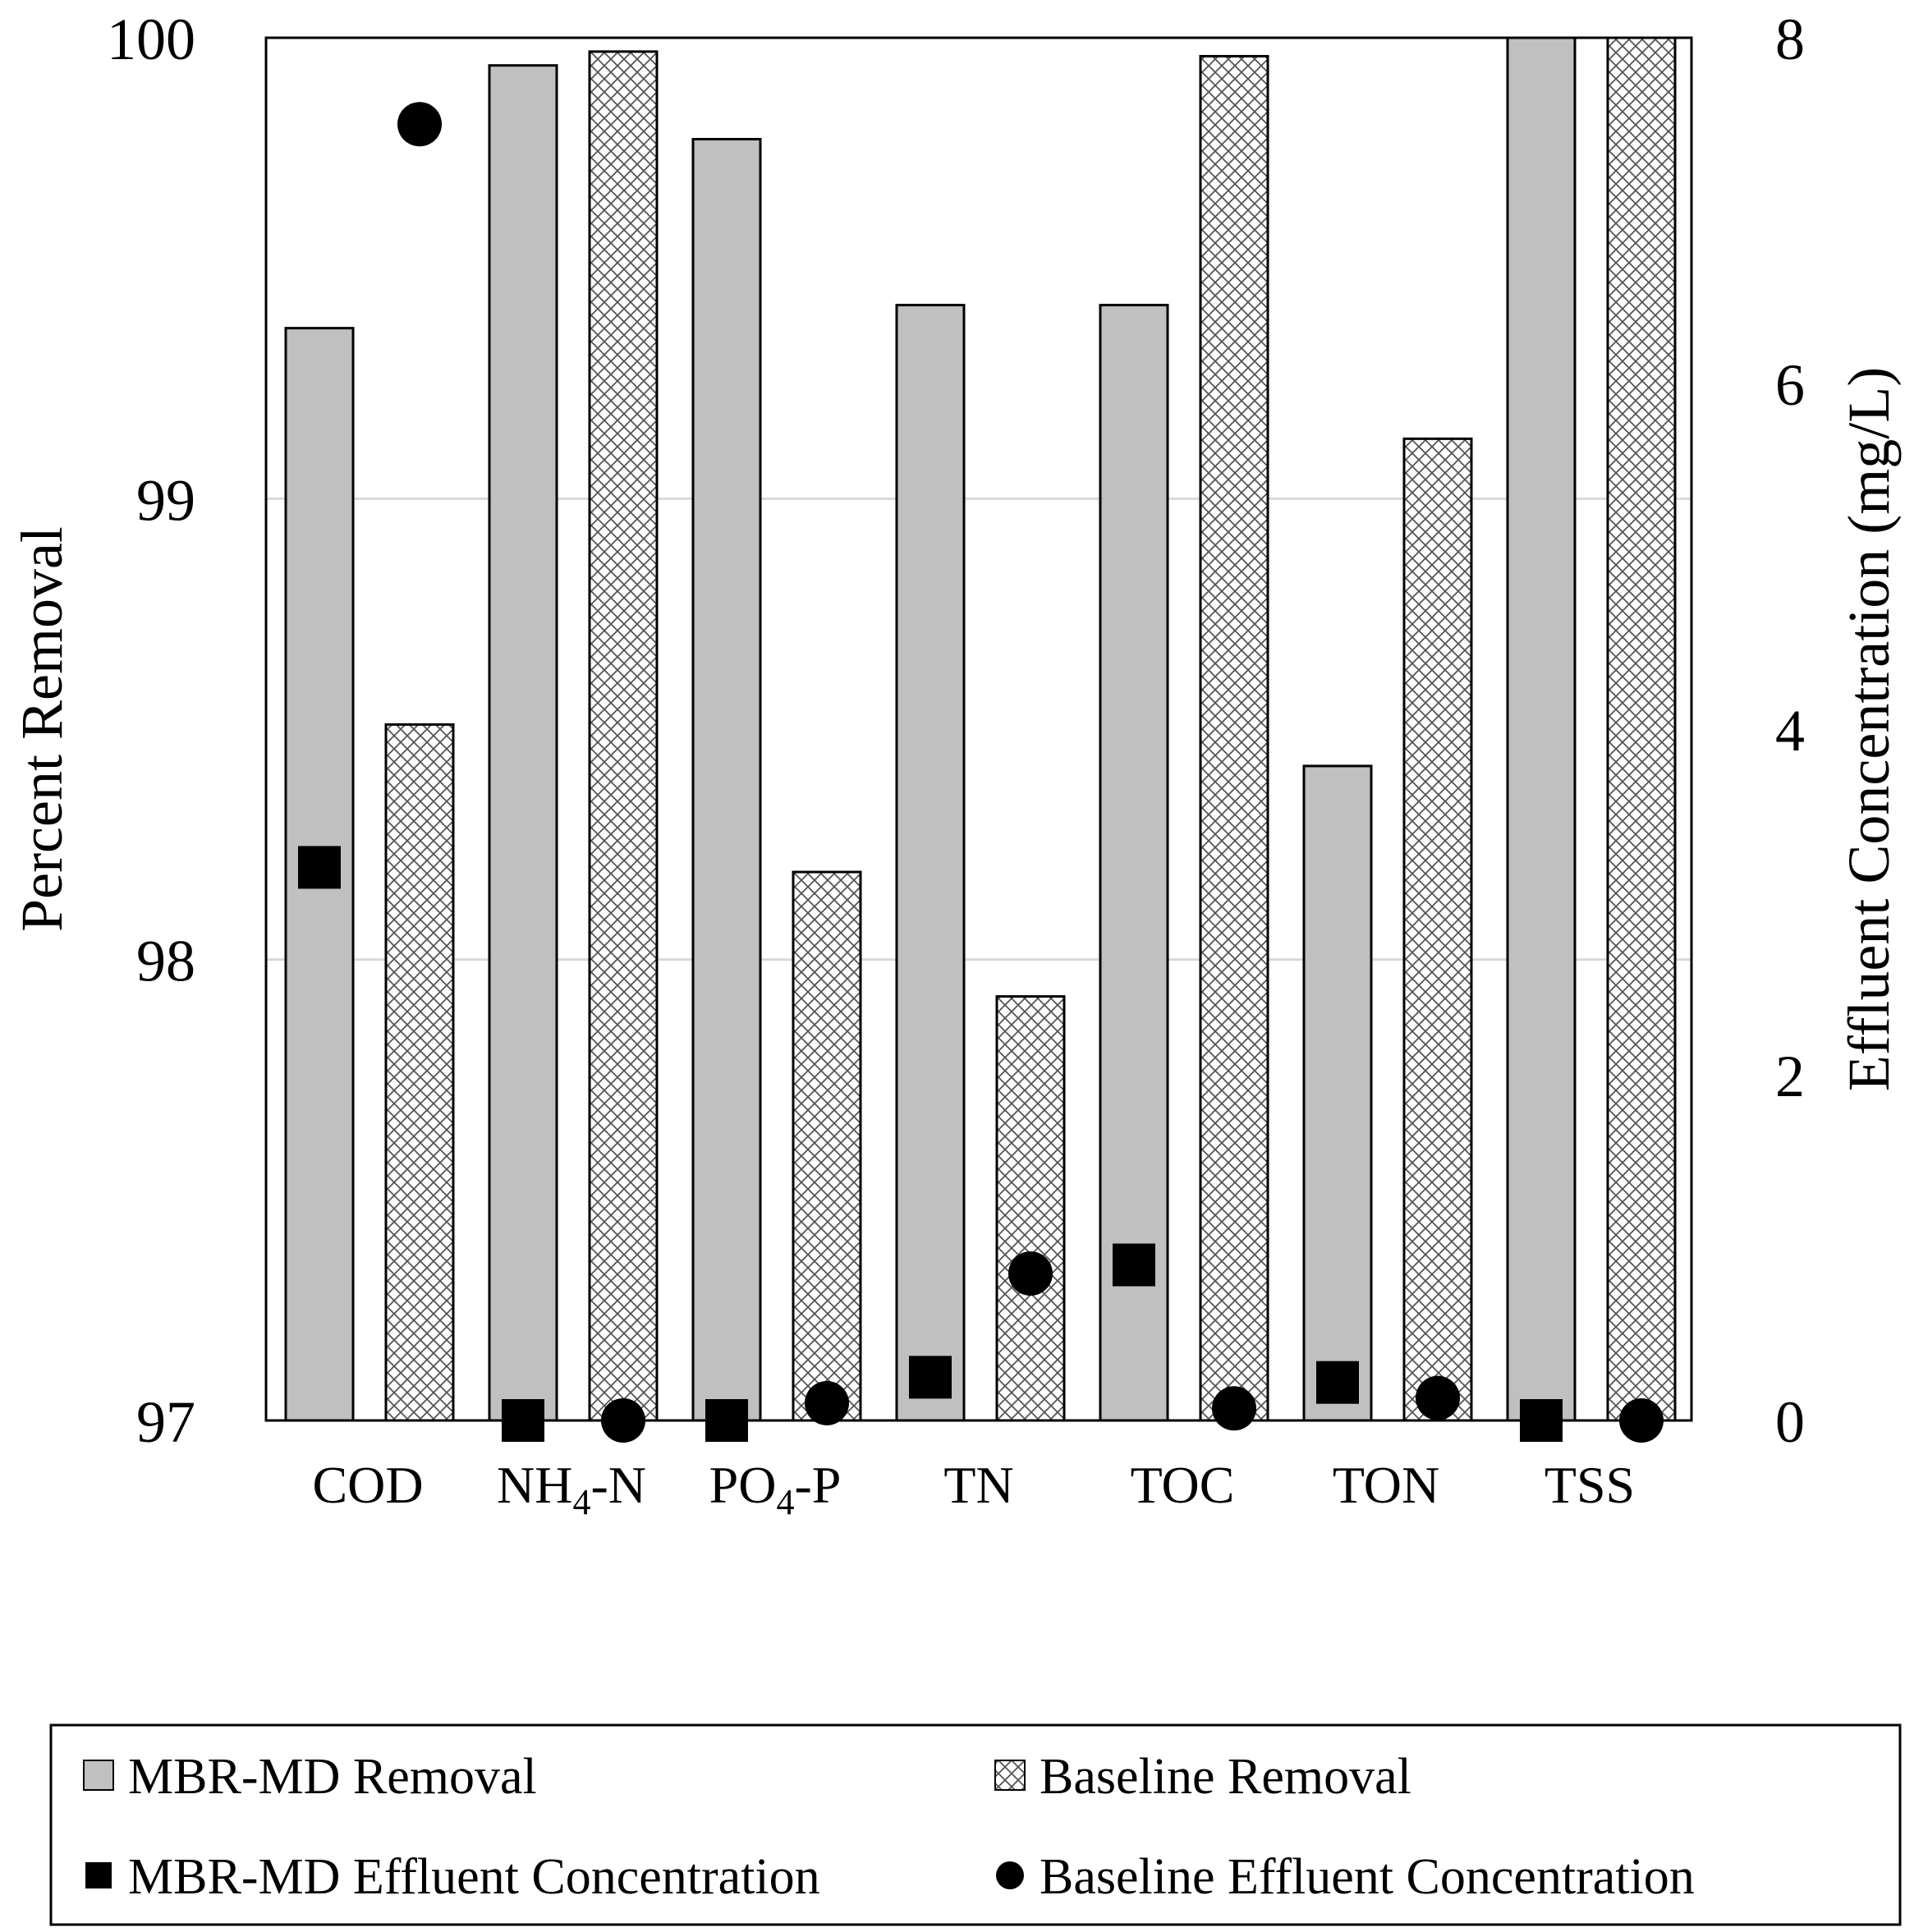 Image resolution: width=1914 pixels, height=1932 pixels. I want to click on legend-marker-square, so click(98, 1875).